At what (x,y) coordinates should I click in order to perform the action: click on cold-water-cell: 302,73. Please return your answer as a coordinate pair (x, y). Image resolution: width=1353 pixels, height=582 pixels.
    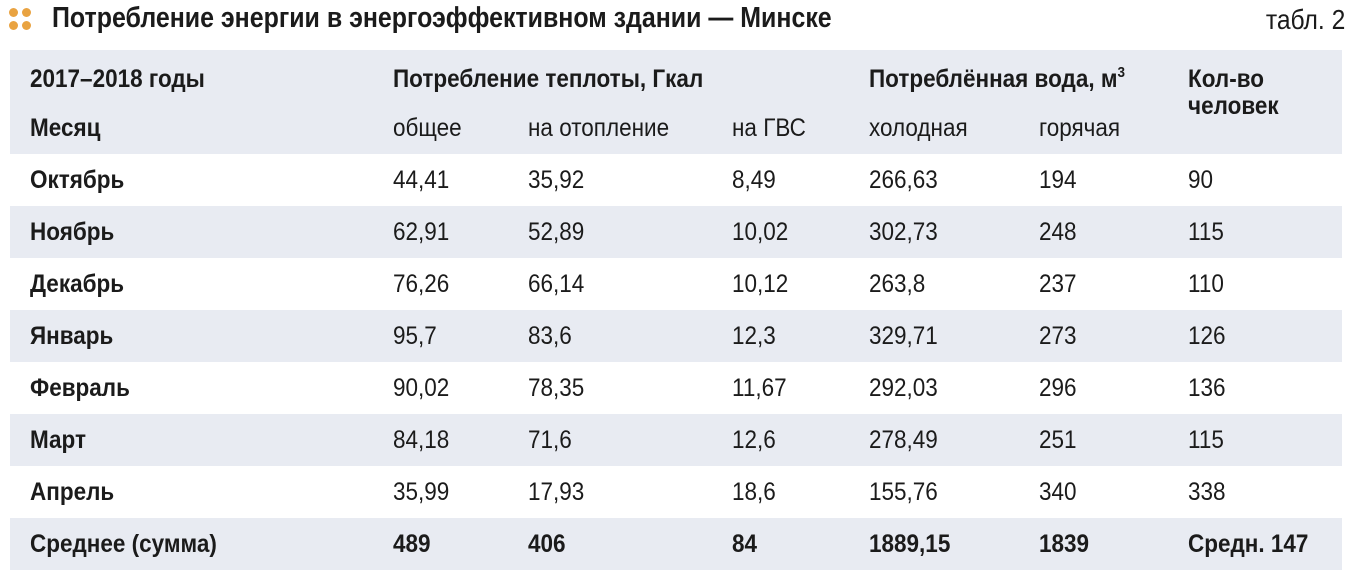
    Looking at the image, I should click on (903, 232).